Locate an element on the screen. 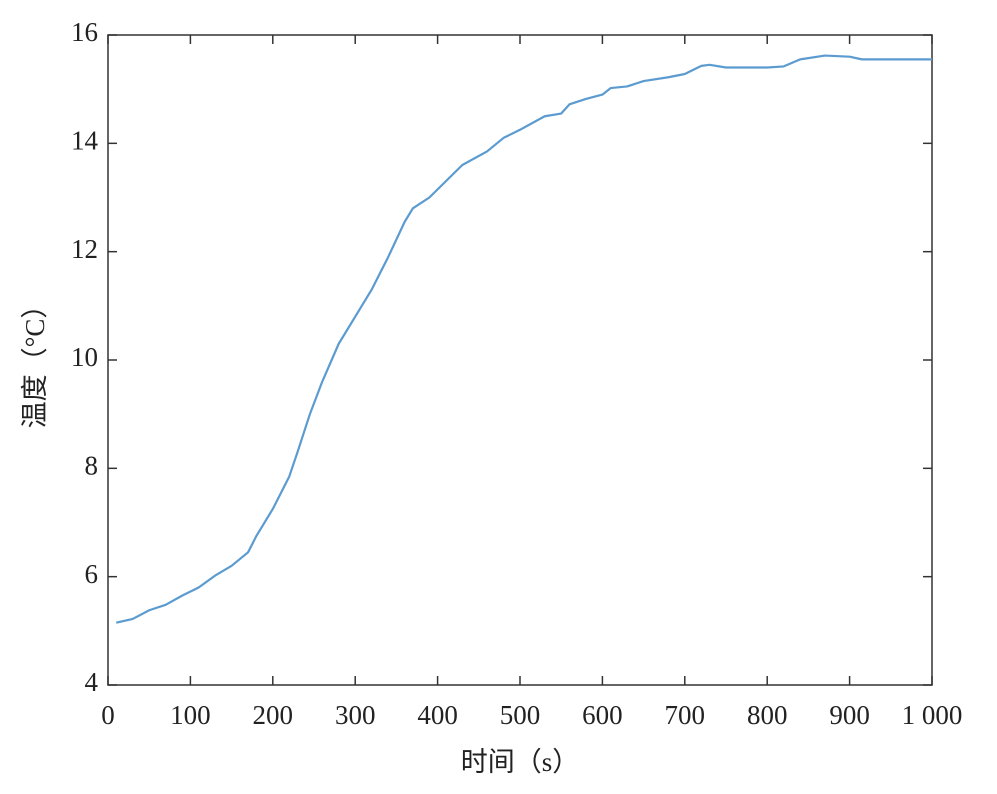 The width and height of the screenshot is (997, 794). y-tick-label: 16 is located at coordinates (84, 32).